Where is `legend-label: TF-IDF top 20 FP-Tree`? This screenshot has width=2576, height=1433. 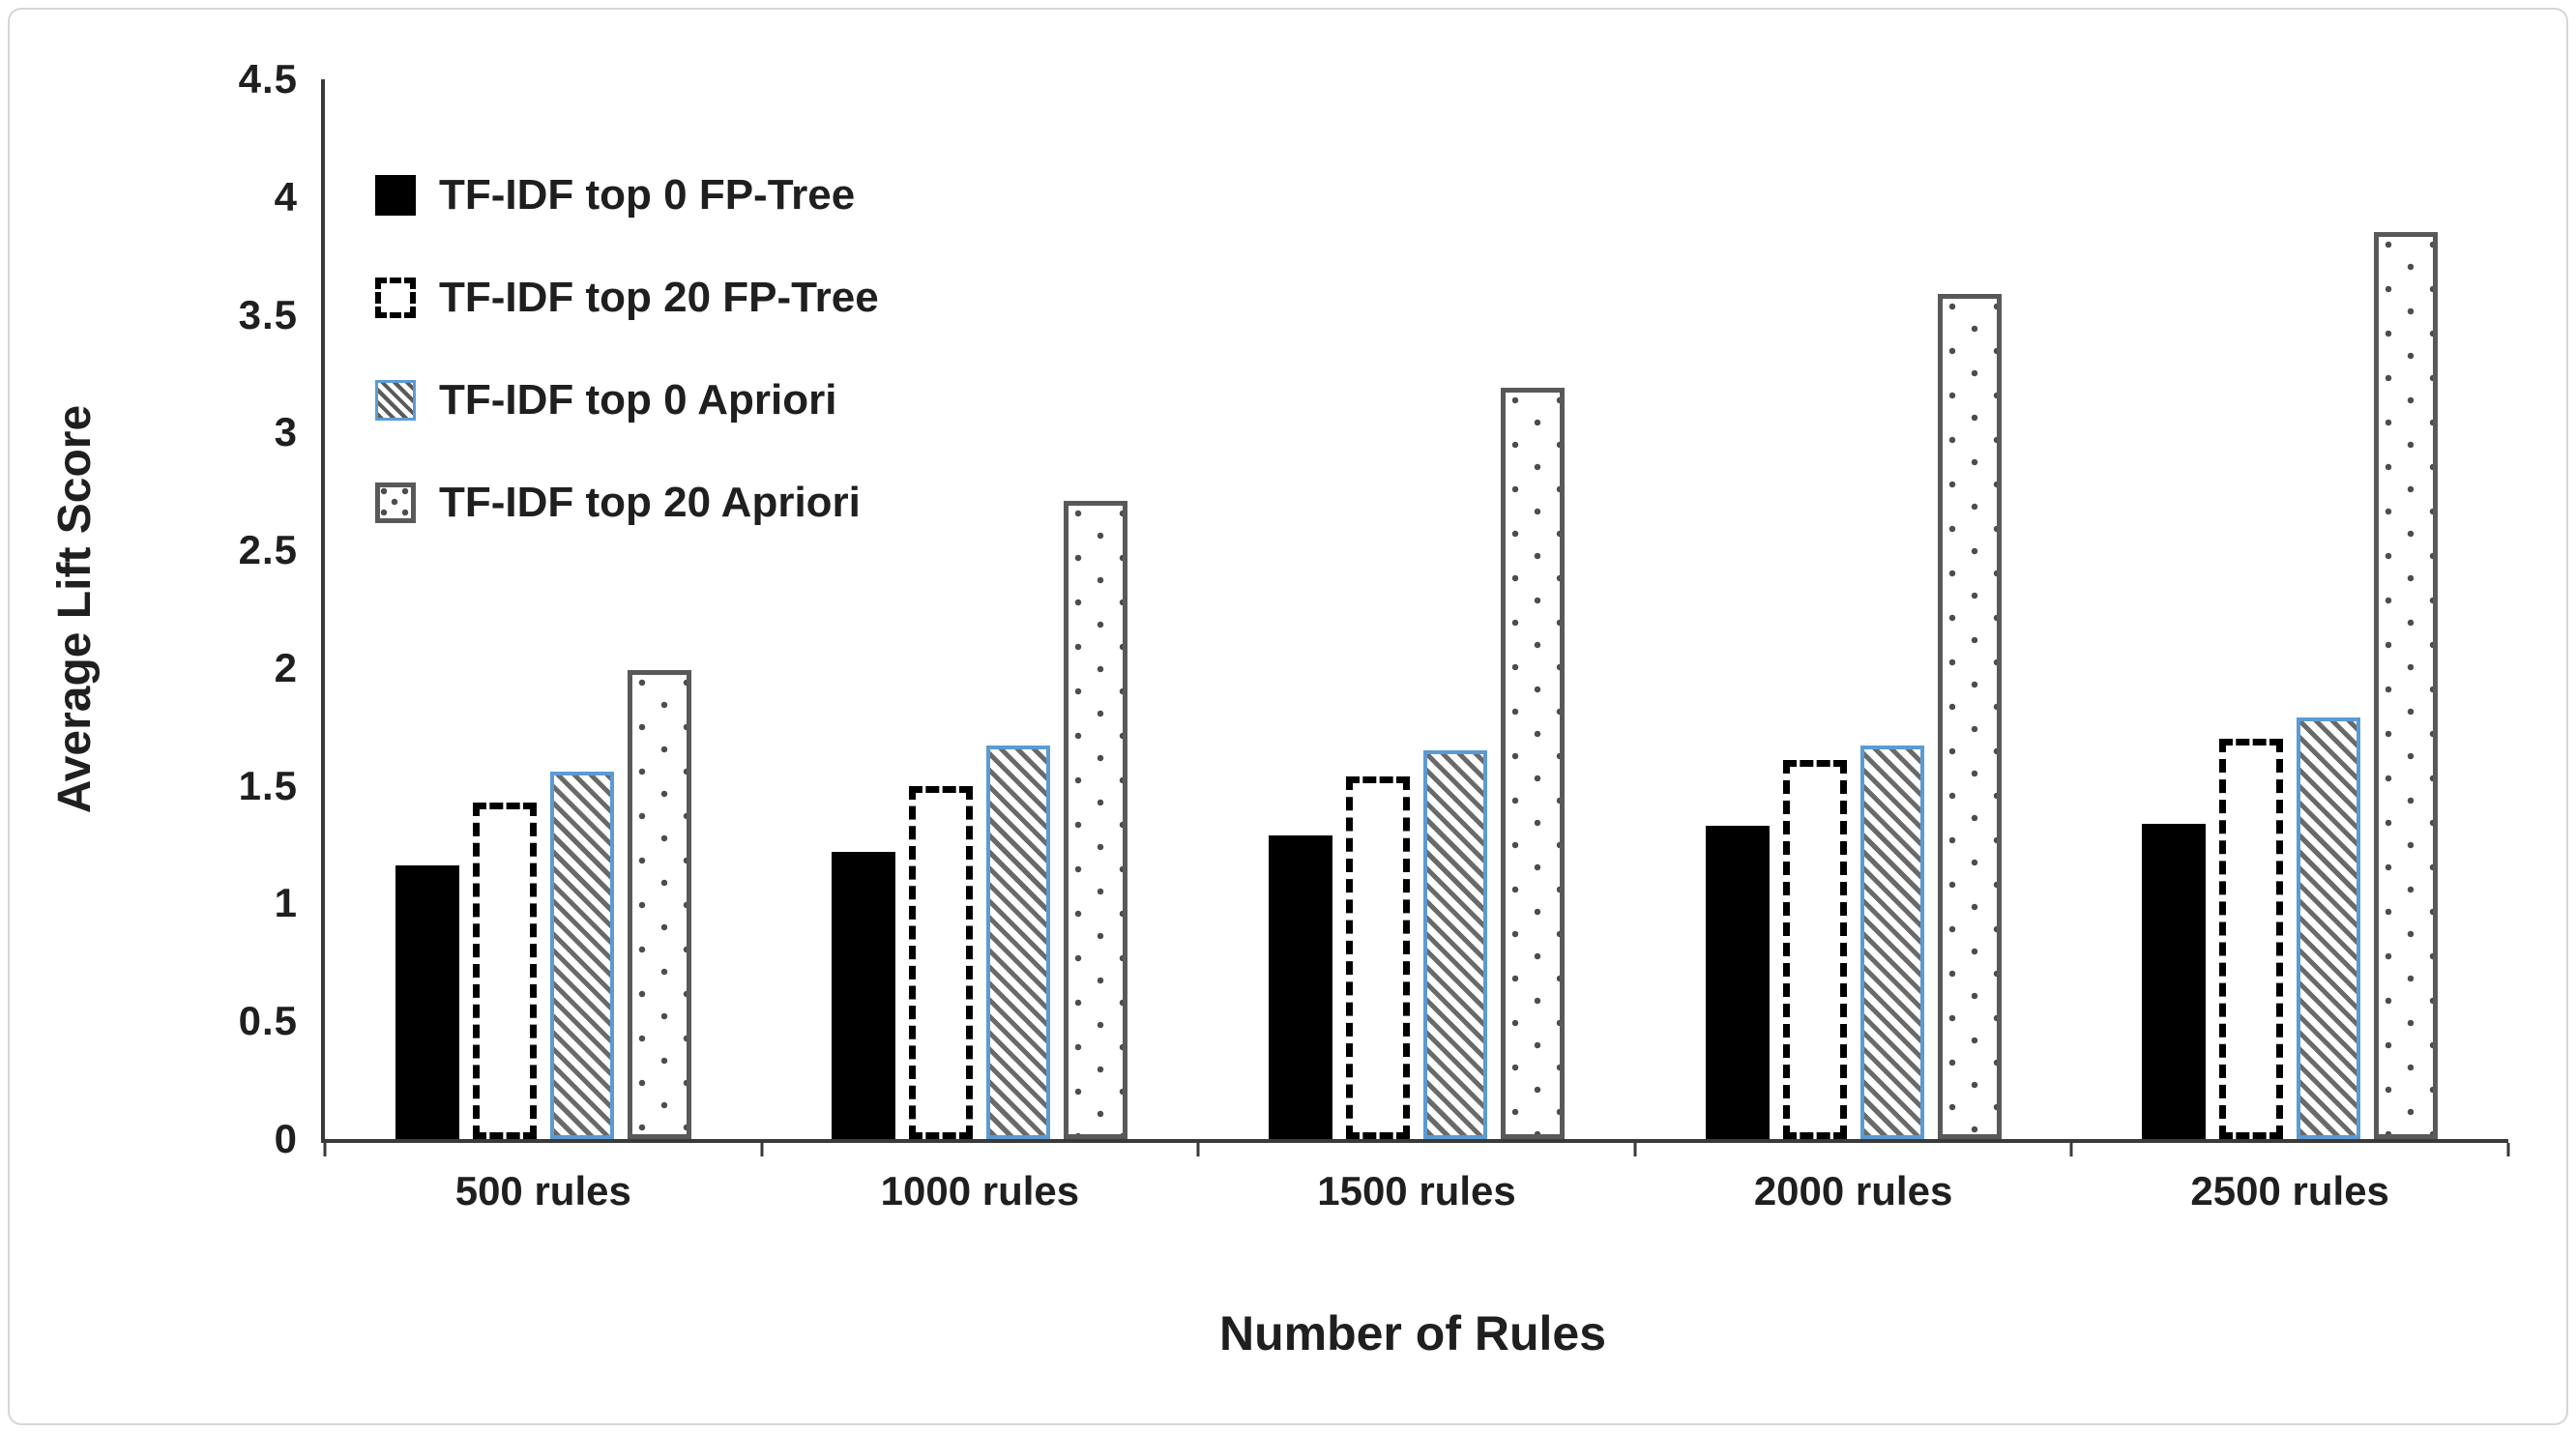
legend-label: TF-IDF top 20 FP-Tree is located at coordinates (659, 297).